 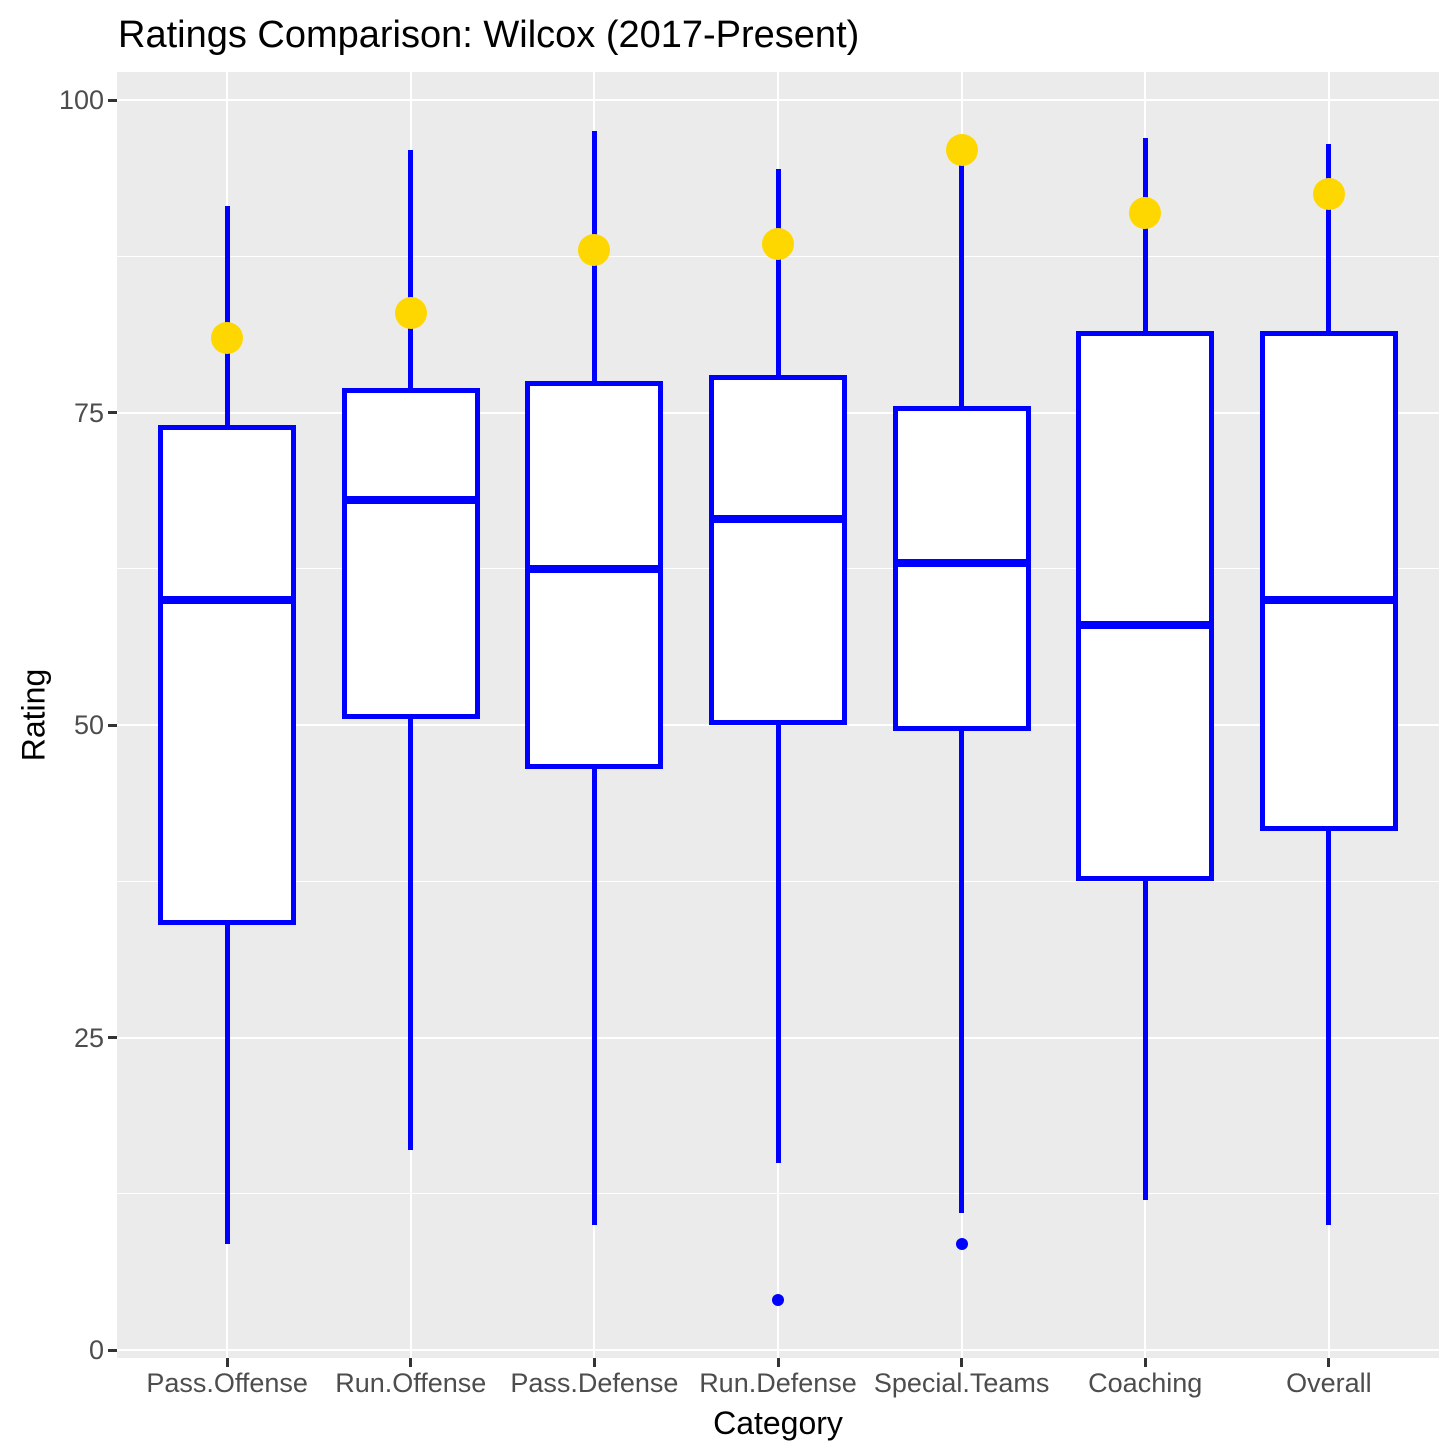 What do you see at coordinates (1145, 1383) in the screenshot?
I see `x-tick-label: Coaching` at bounding box center [1145, 1383].